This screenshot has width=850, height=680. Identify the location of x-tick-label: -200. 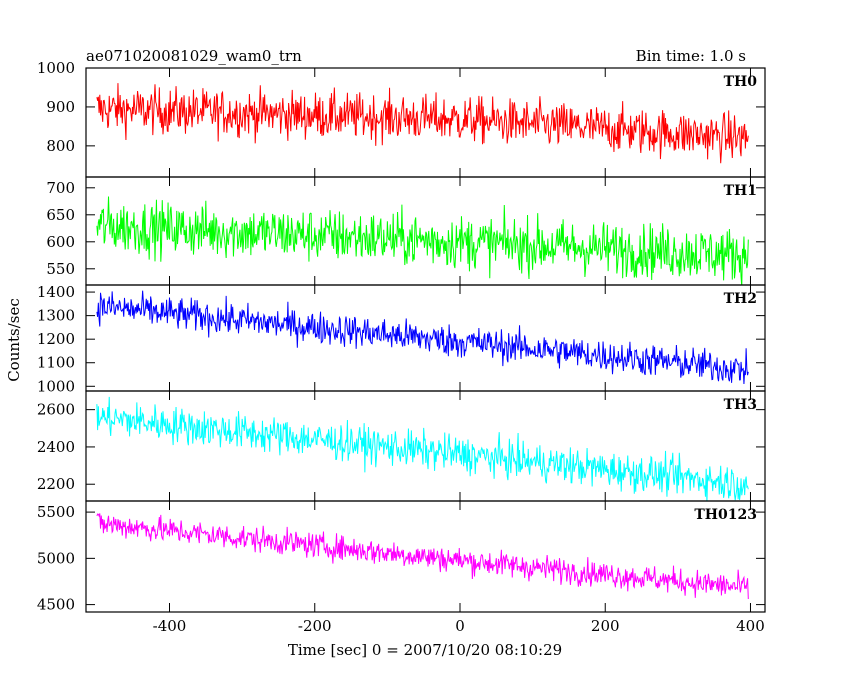
(315, 626).